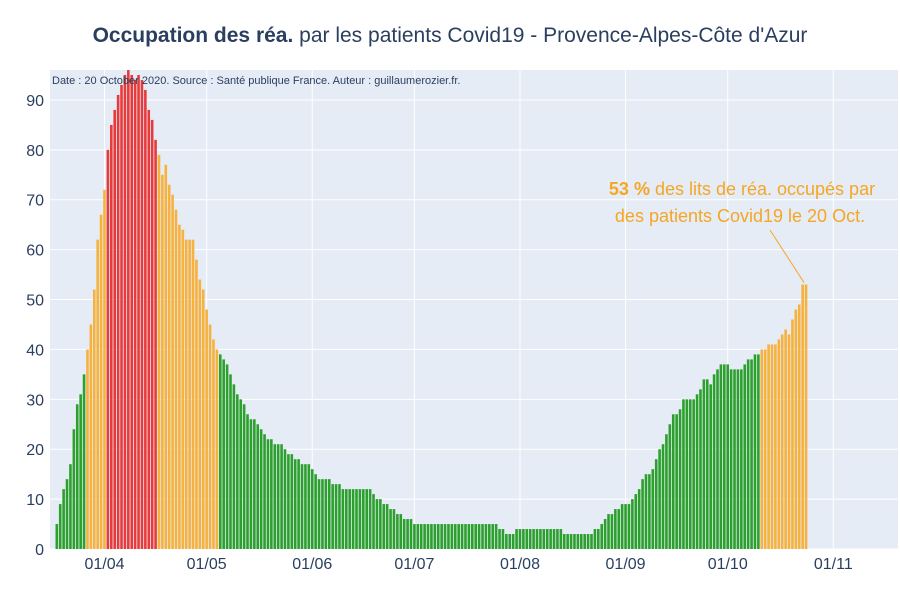  Describe the element at coordinates (104, 564) in the screenshot. I see `x-tick-label: 01/04` at that location.